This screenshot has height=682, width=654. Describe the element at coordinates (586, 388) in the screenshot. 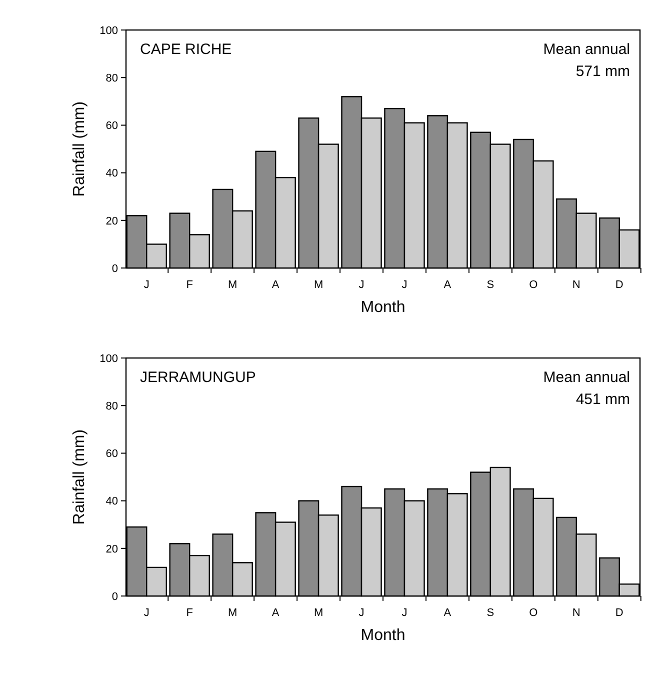

I see `annotation: Mean annual 451 mm` at that location.